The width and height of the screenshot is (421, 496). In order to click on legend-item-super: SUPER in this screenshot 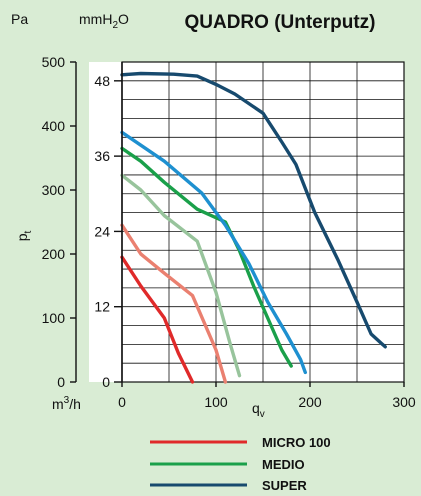, I will do `click(228, 485)`.